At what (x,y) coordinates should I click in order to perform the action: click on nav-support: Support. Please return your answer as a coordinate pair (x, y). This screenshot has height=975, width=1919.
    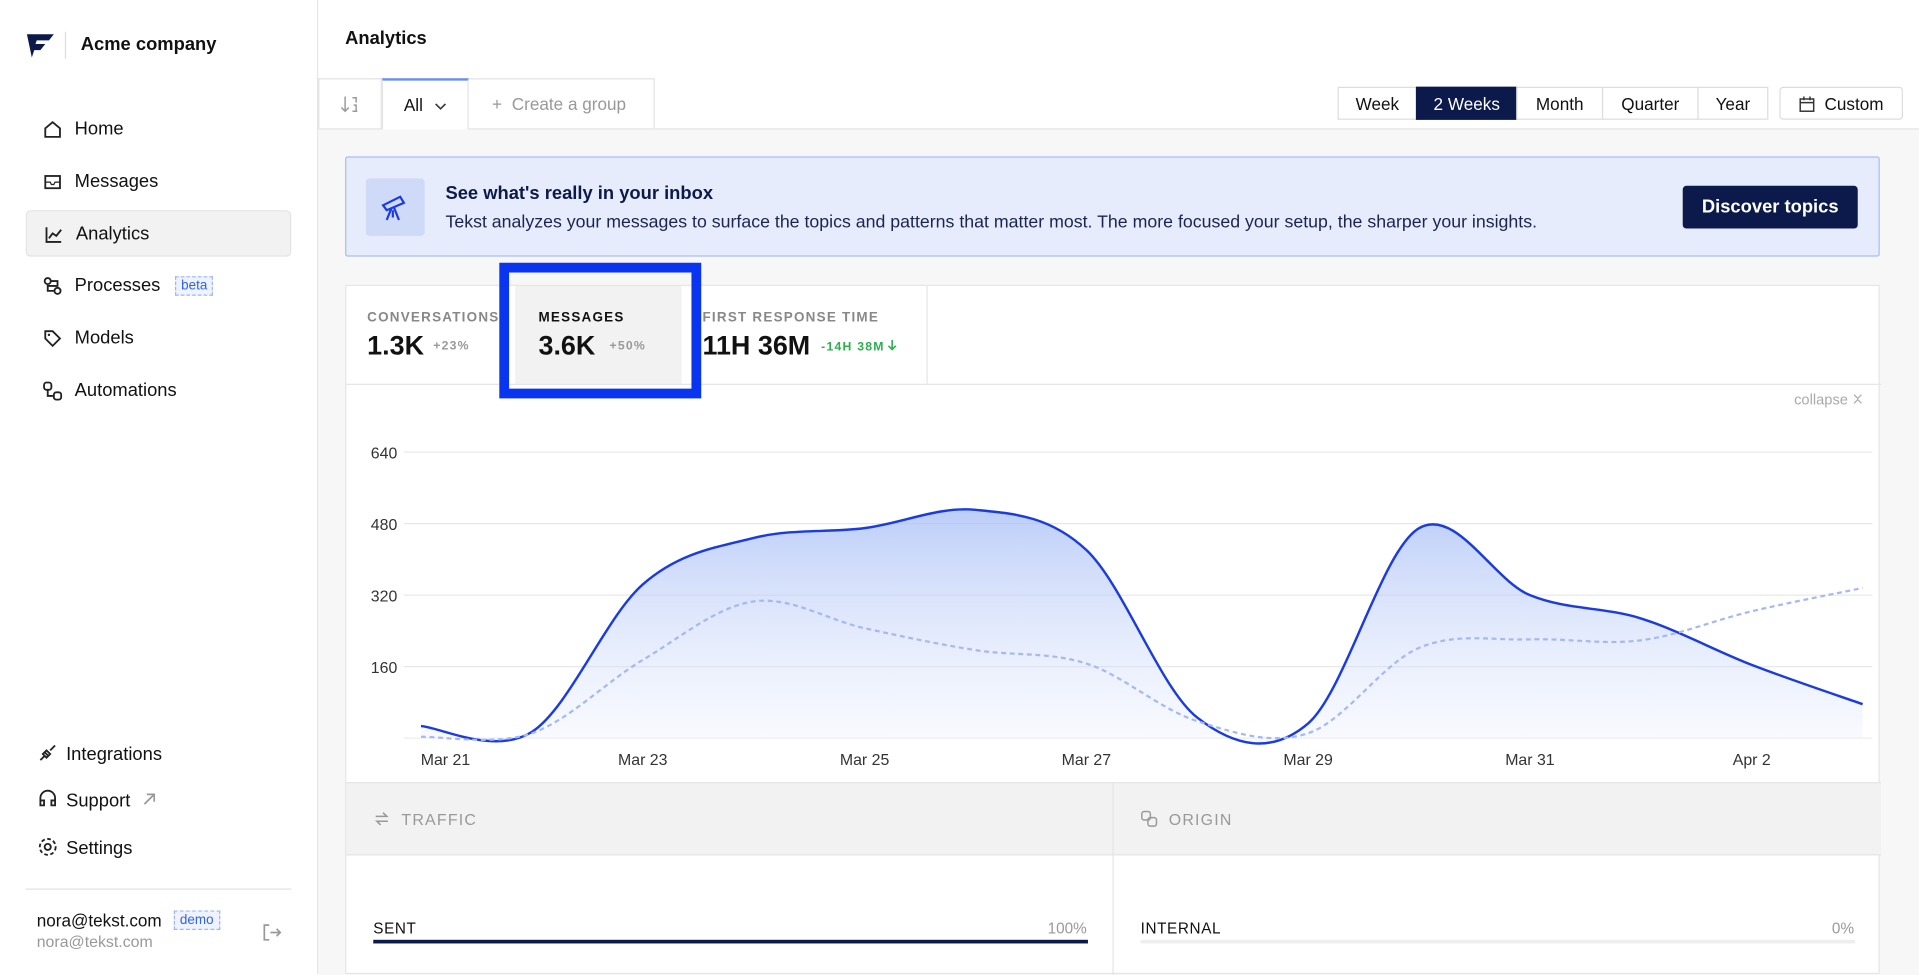
    Looking at the image, I should click on (97, 799).